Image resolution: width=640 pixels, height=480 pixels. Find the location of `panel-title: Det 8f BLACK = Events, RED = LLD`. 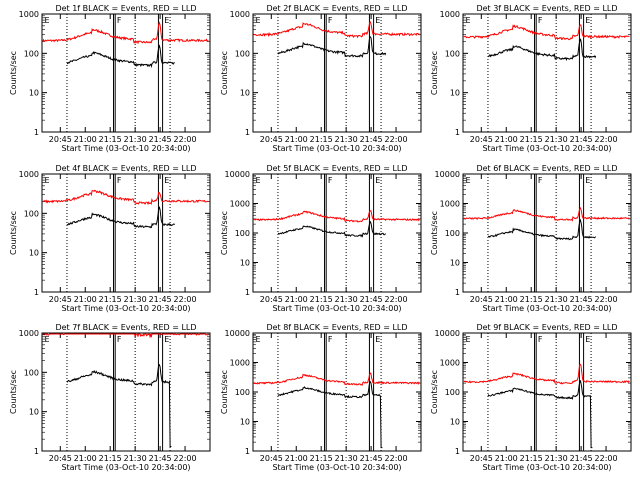

panel-title: Det 8f BLACK = Events, RED = LLD is located at coordinates (336, 327).